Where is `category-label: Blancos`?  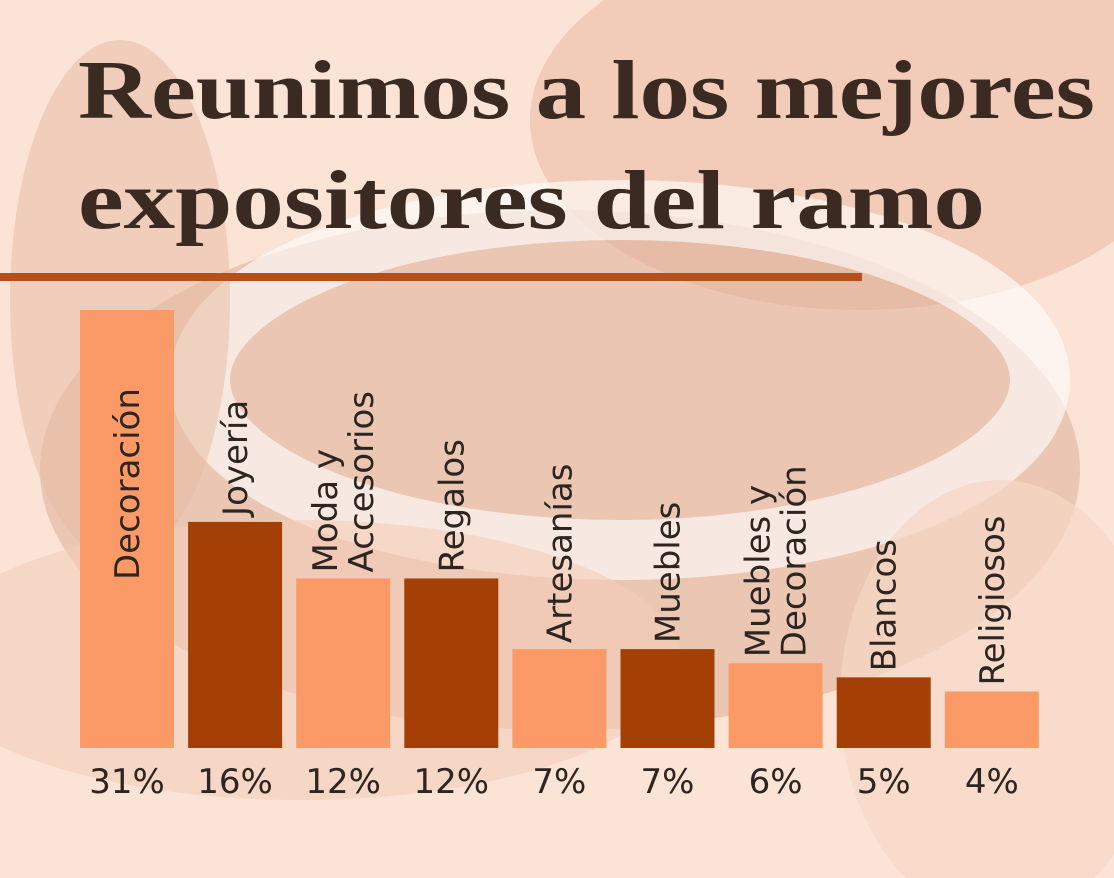 category-label: Blancos is located at coordinates (885, 605).